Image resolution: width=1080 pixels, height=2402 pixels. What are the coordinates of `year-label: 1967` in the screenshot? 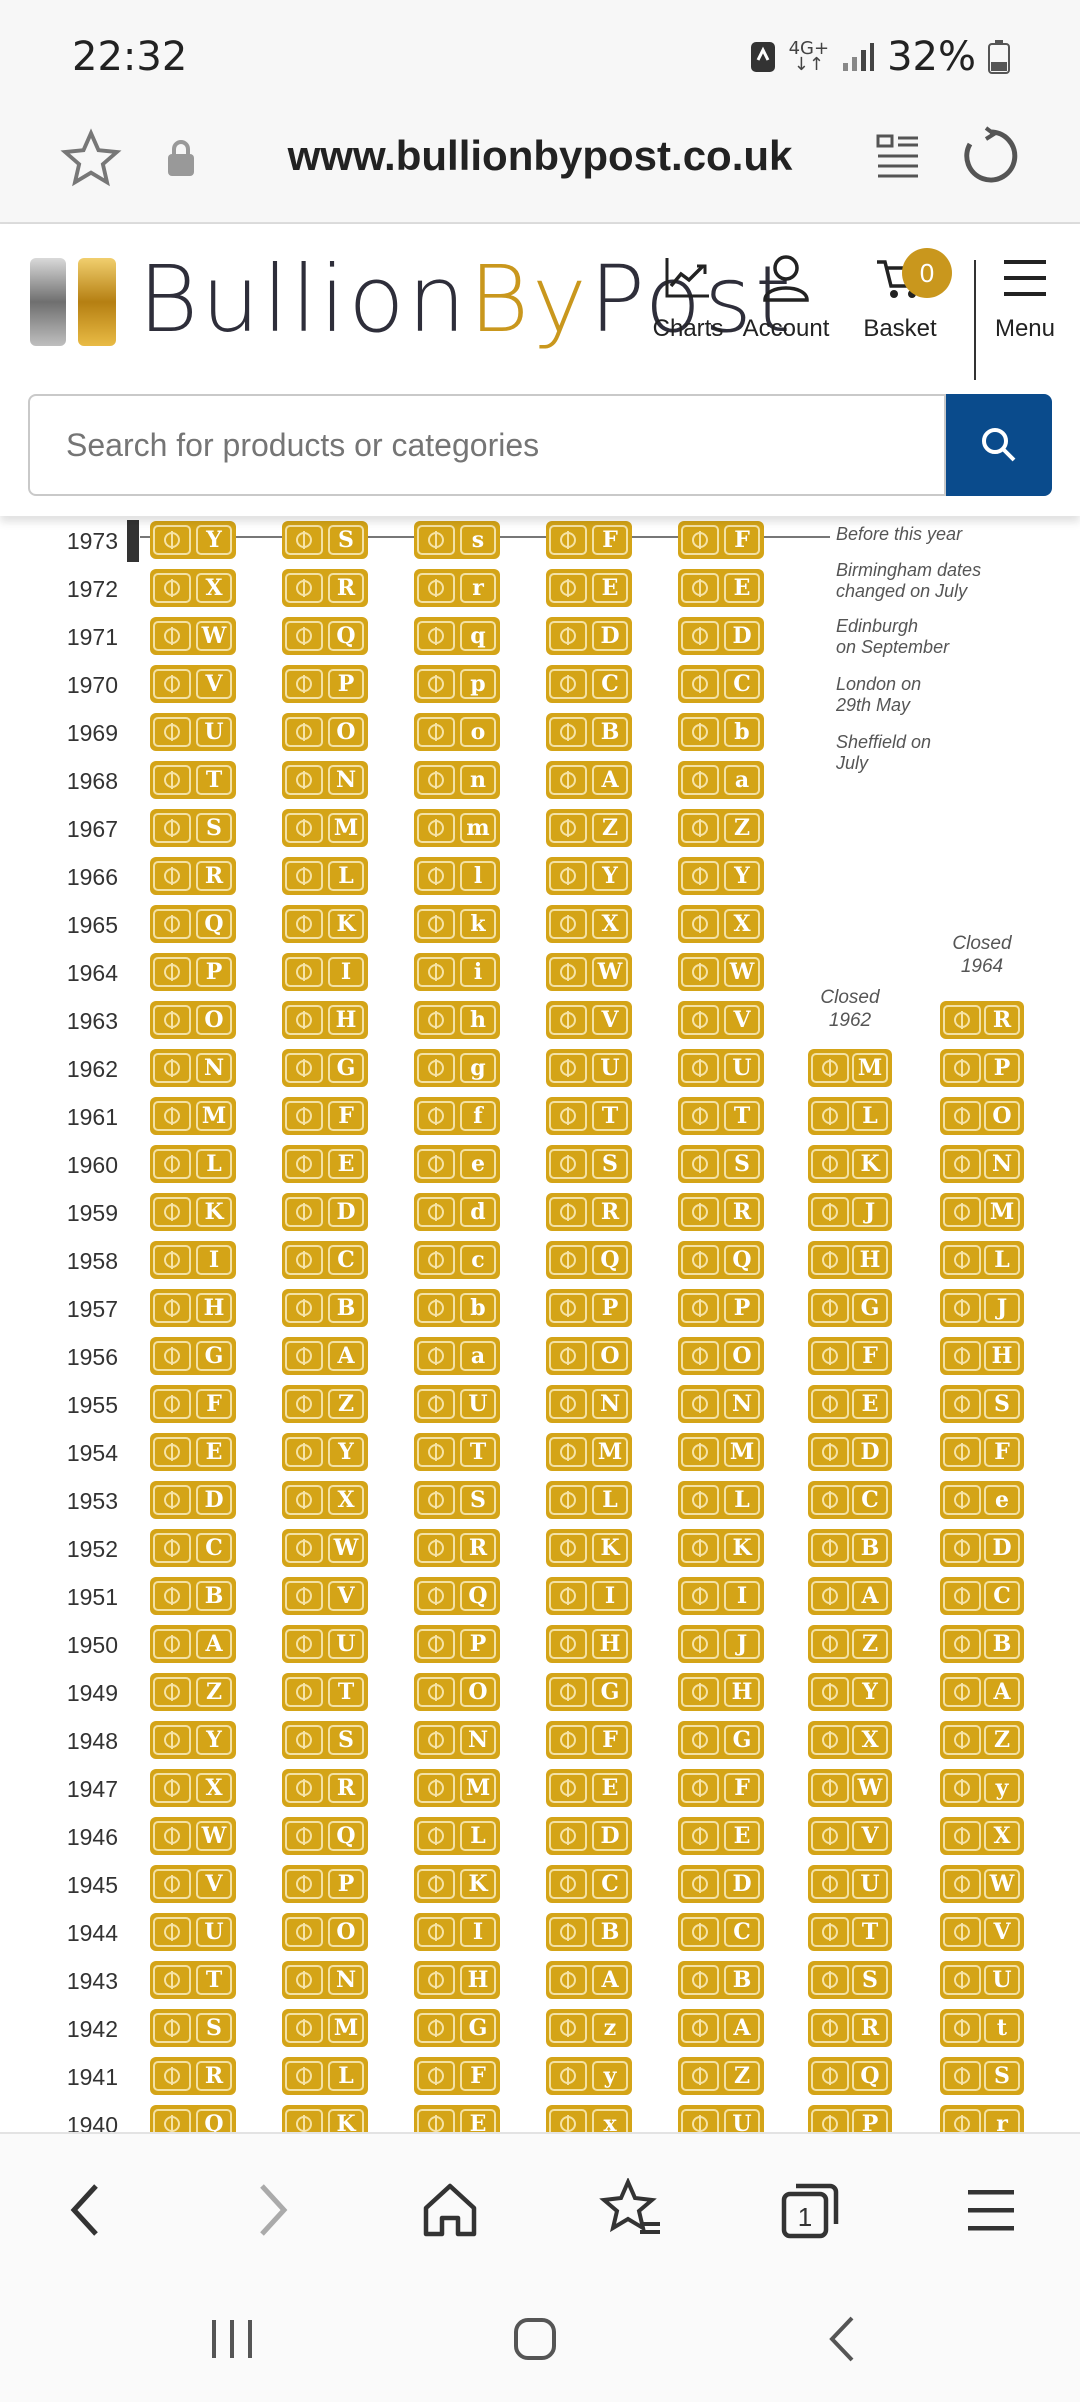 It's located at (92, 829).